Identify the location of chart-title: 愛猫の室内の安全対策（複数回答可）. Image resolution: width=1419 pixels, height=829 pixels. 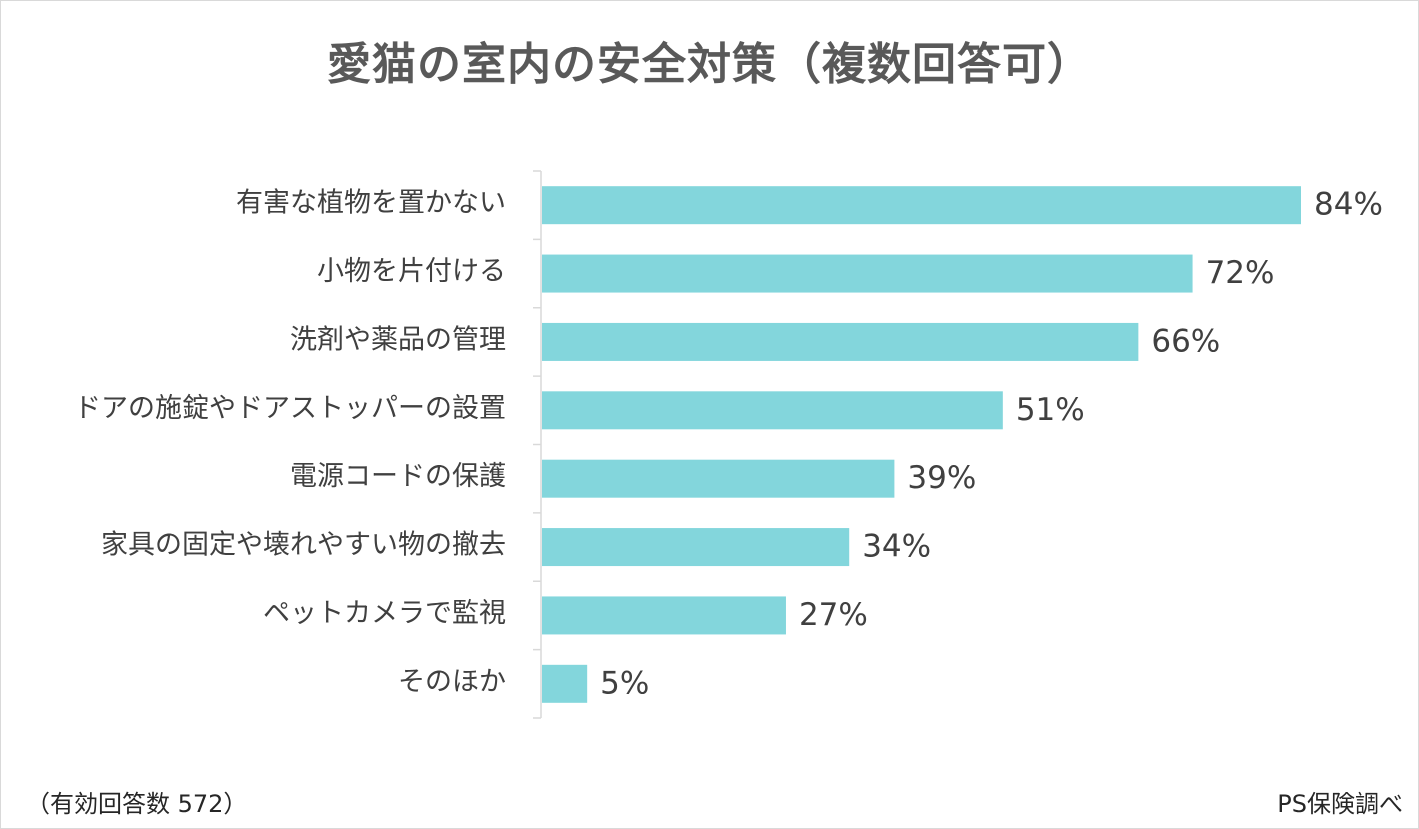
(709, 64).